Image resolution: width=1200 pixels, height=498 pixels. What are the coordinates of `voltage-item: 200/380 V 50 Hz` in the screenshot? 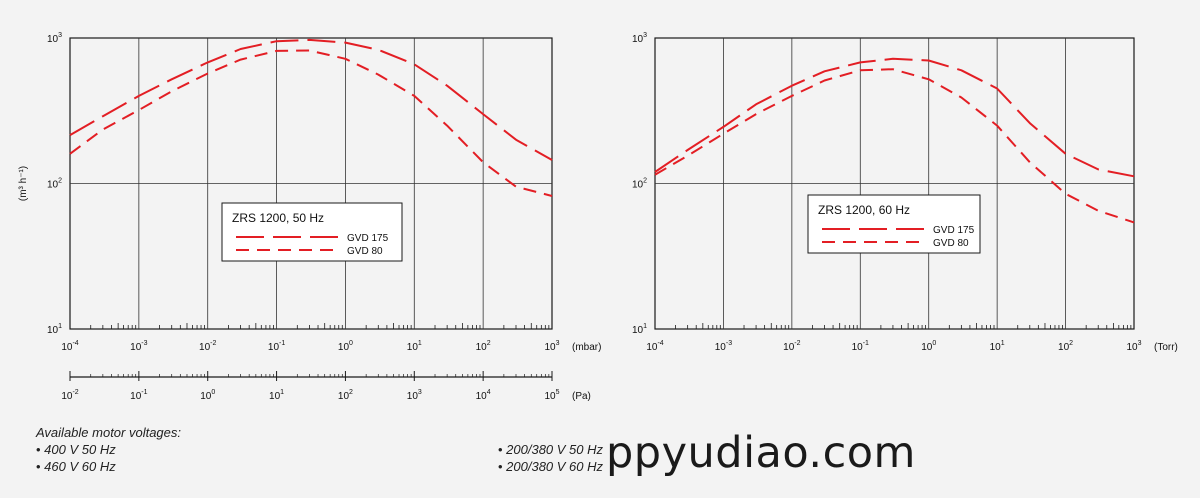 It's located at (550, 449).